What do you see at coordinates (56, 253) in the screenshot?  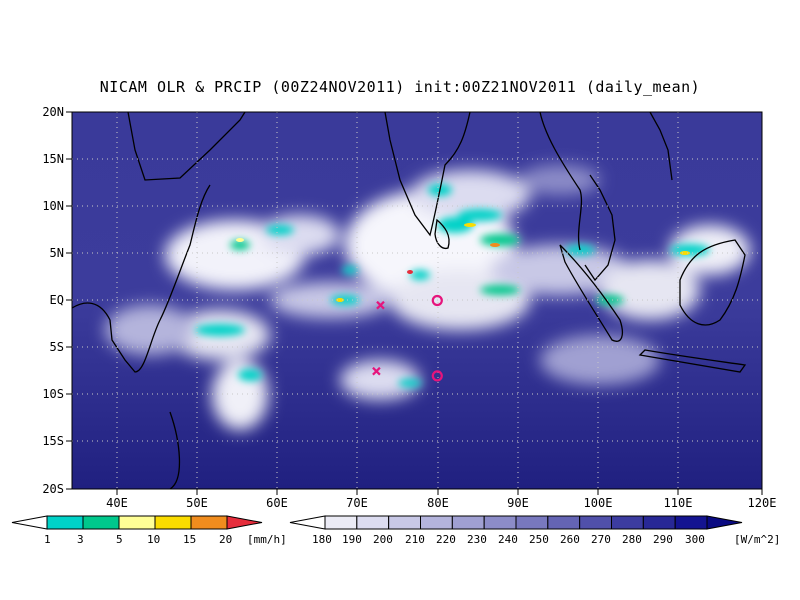 I see `lat-label: 5N` at bounding box center [56, 253].